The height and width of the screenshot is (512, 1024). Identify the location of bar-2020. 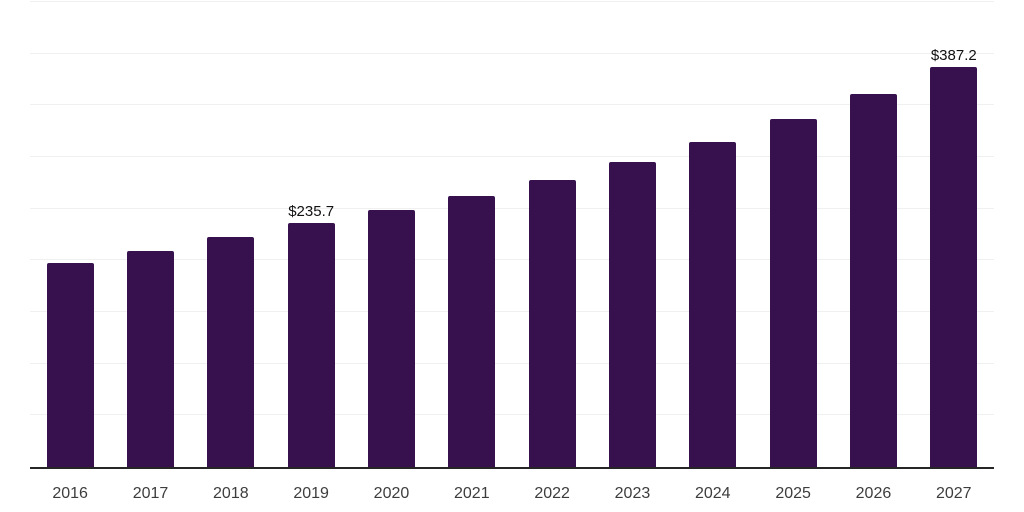
(391, 338).